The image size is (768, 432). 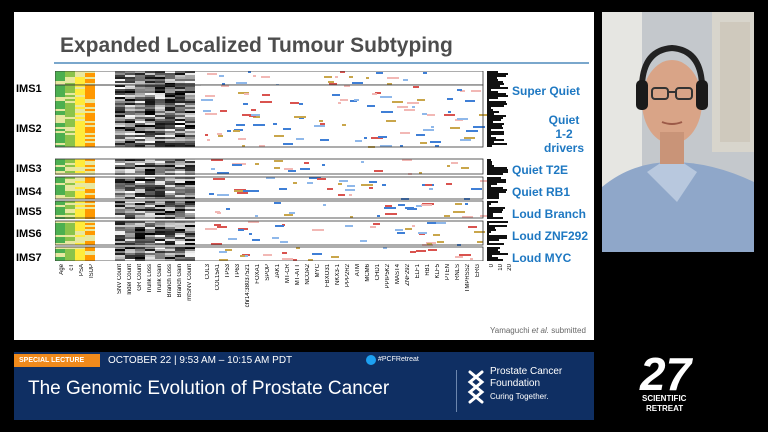 What do you see at coordinates (438, 271) in the screenshot?
I see `column-label: KLF5` at bounding box center [438, 271].